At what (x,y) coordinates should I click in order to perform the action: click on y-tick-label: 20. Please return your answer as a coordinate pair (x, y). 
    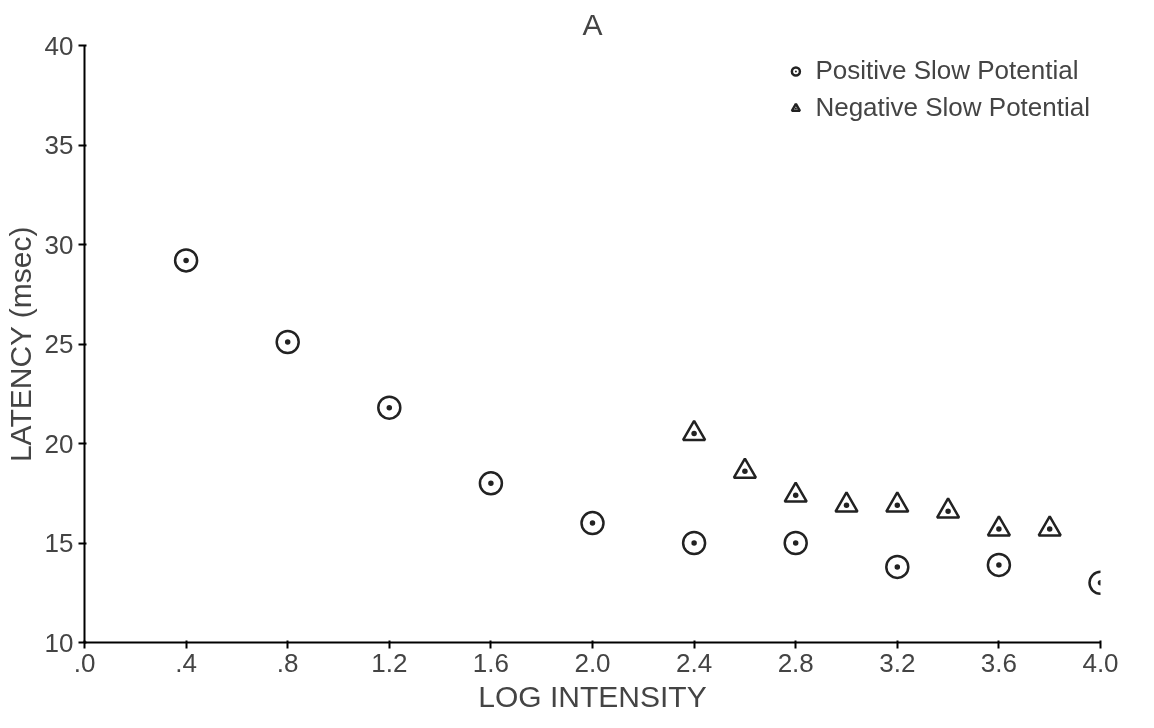
    Looking at the image, I should click on (59, 443).